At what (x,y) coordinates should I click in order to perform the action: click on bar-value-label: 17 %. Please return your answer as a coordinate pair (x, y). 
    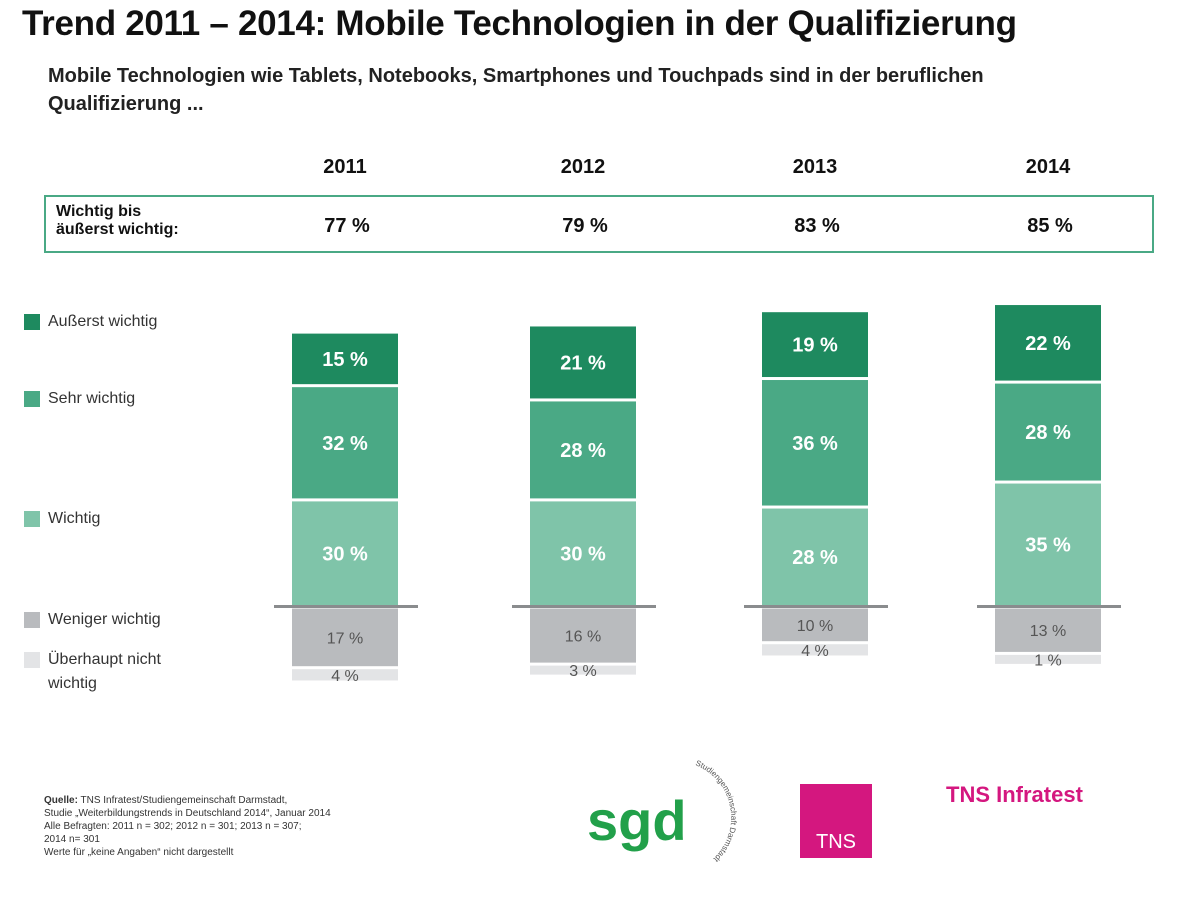
    Looking at the image, I should click on (345, 638).